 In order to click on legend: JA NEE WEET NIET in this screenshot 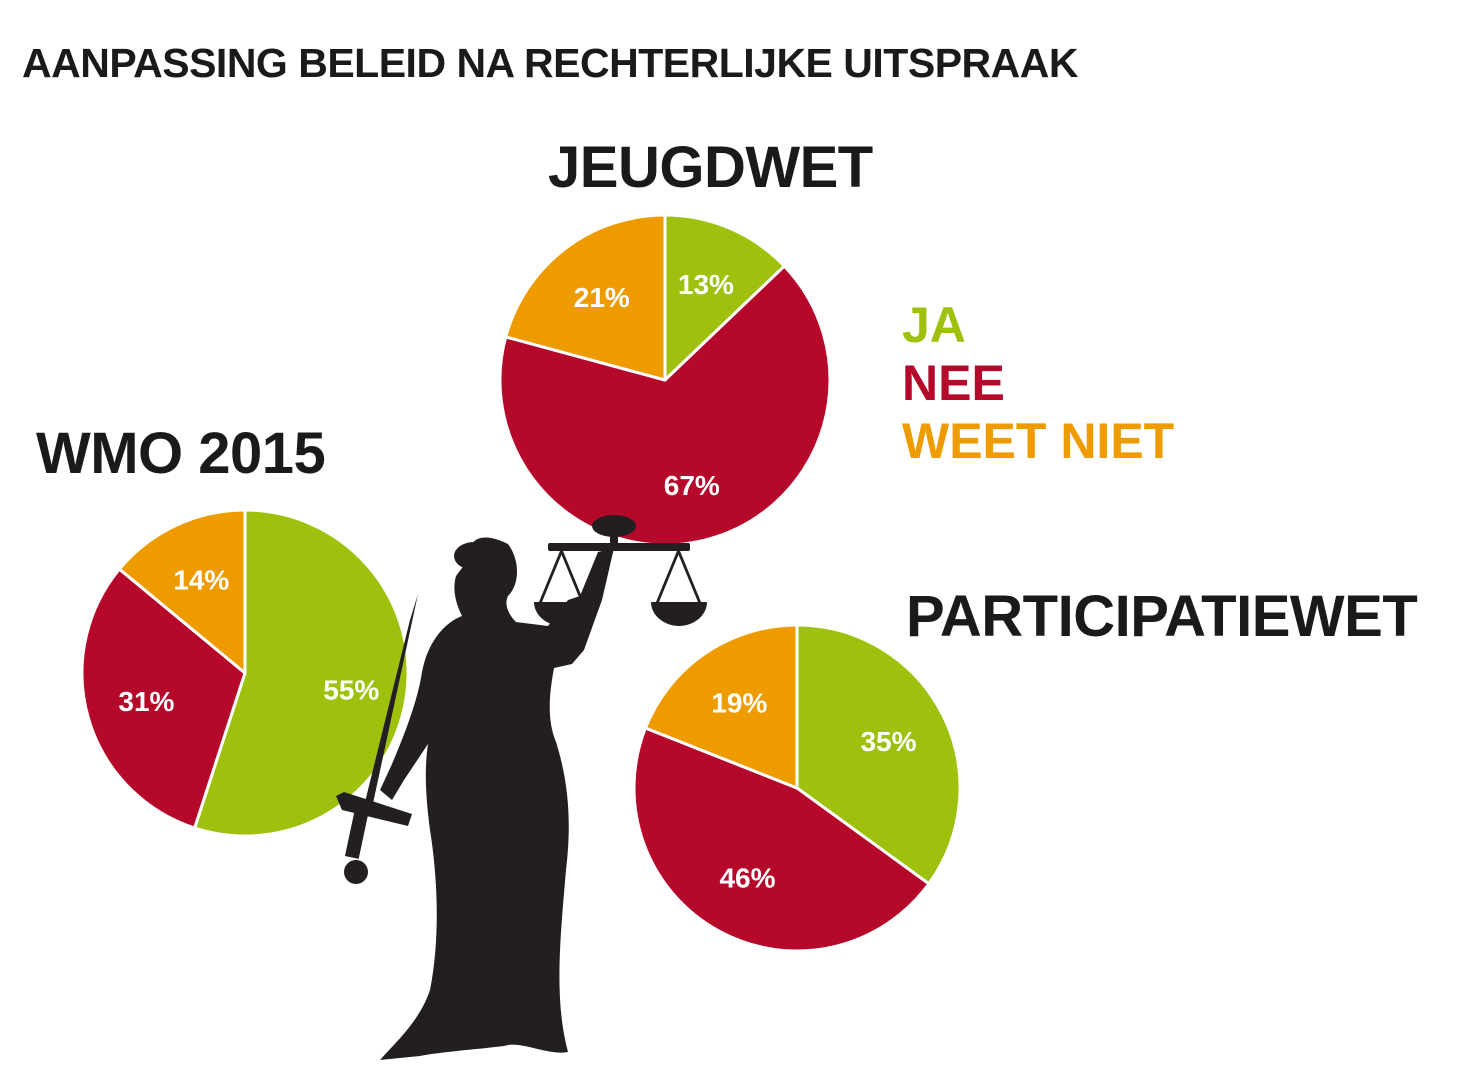, I will do `click(1038, 383)`.